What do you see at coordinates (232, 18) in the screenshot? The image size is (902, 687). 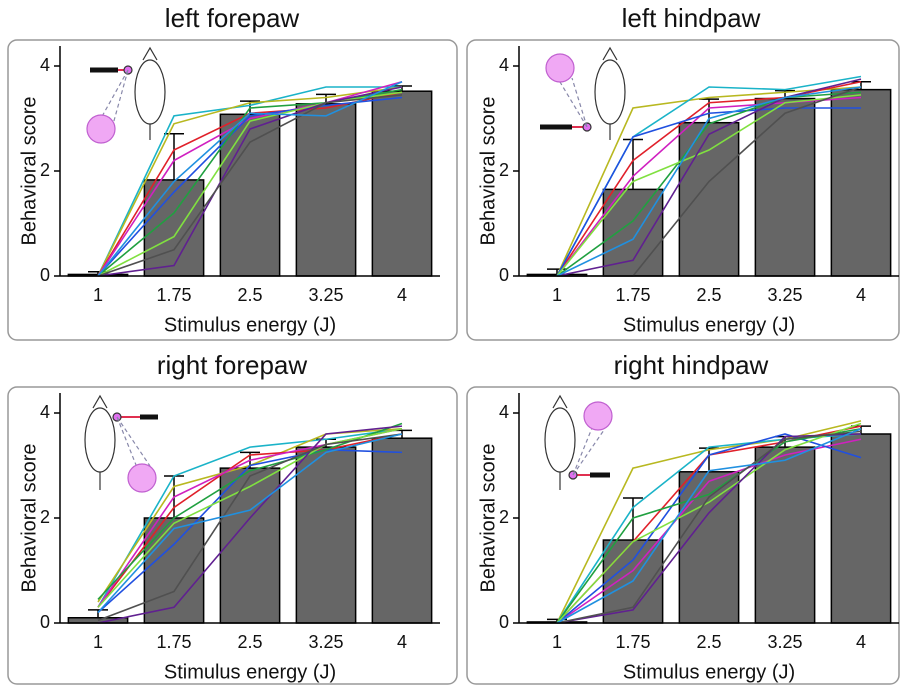 I see `panel-title: left forepaw` at bounding box center [232, 18].